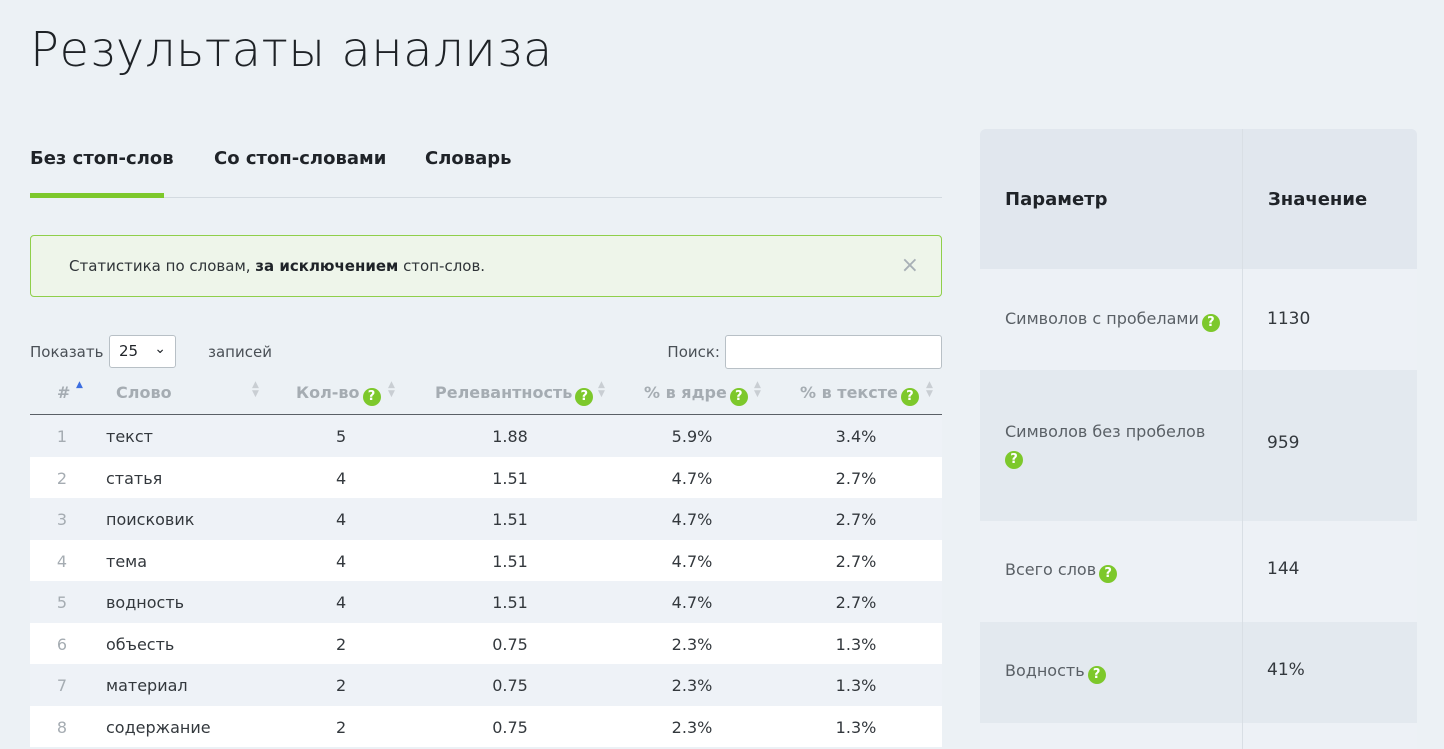 This screenshot has width=1444, height=749. I want to click on col-header-core-percent: % в ядре?, so click(696, 394).